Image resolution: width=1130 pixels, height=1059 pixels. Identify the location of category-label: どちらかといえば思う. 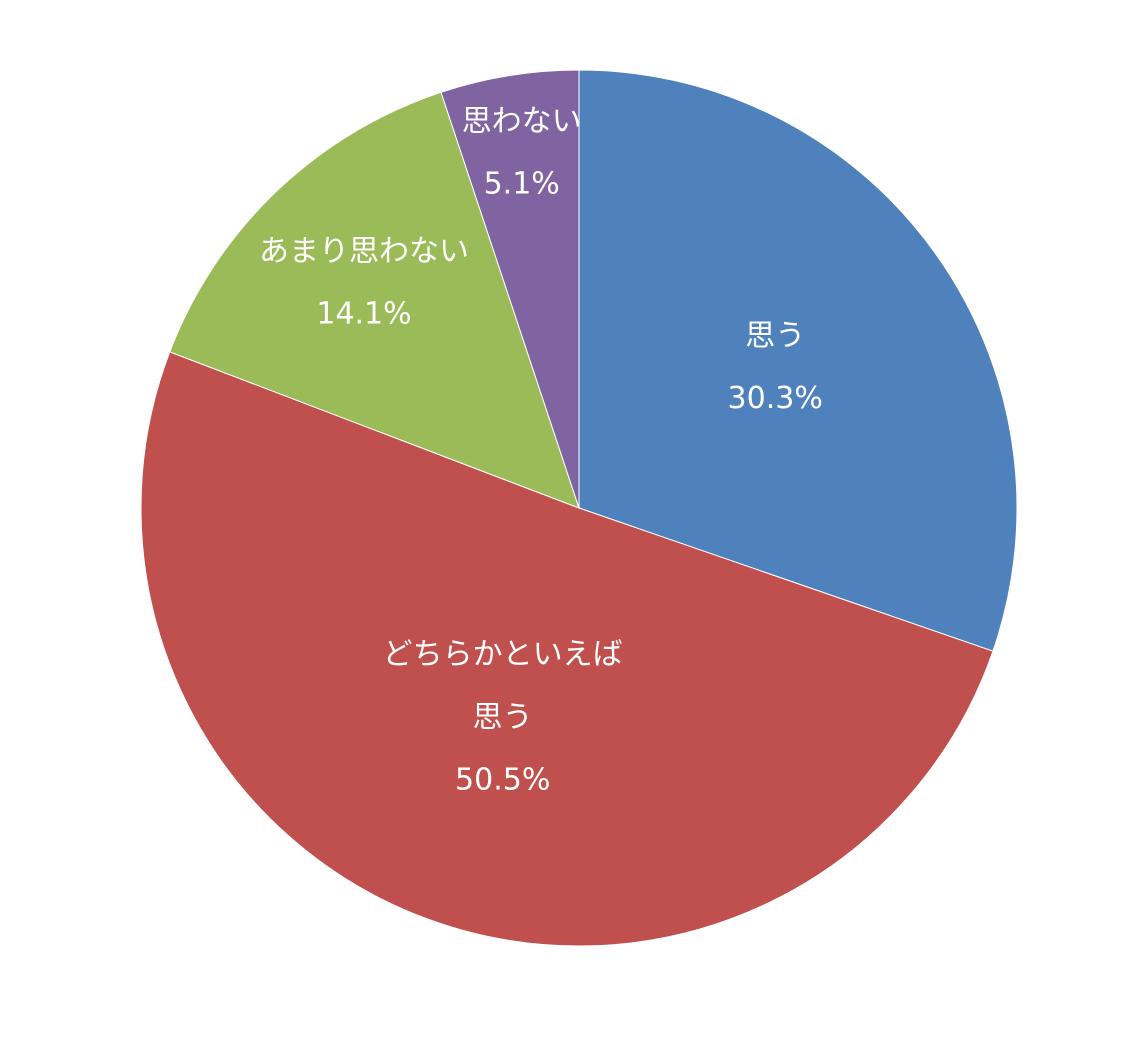
(503, 685).